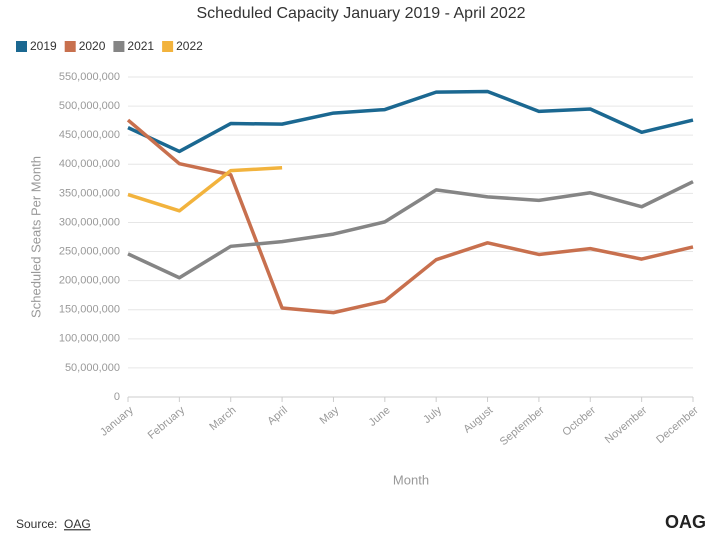 The height and width of the screenshot is (544, 722). I want to click on y-tick-label: 250,000,000, so click(89, 251).